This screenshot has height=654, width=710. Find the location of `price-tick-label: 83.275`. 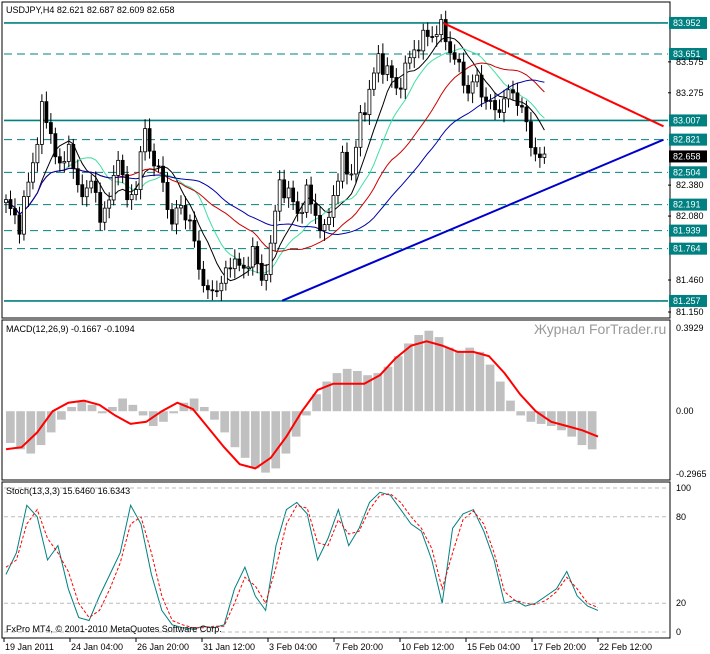

price-tick-label: 83.275 is located at coordinates (690, 93).